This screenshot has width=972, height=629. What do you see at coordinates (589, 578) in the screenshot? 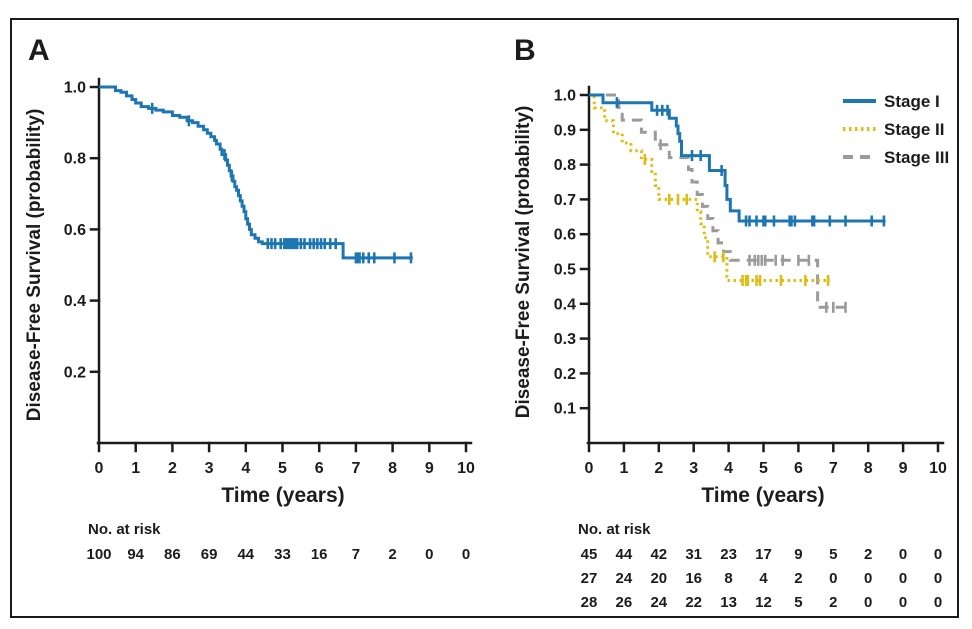
I see `at-risk-count: 27` at bounding box center [589, 578].